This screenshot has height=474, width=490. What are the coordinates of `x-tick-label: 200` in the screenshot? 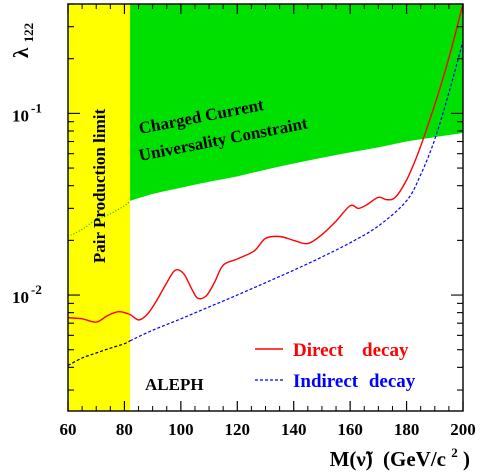 It's located at (463, 429).